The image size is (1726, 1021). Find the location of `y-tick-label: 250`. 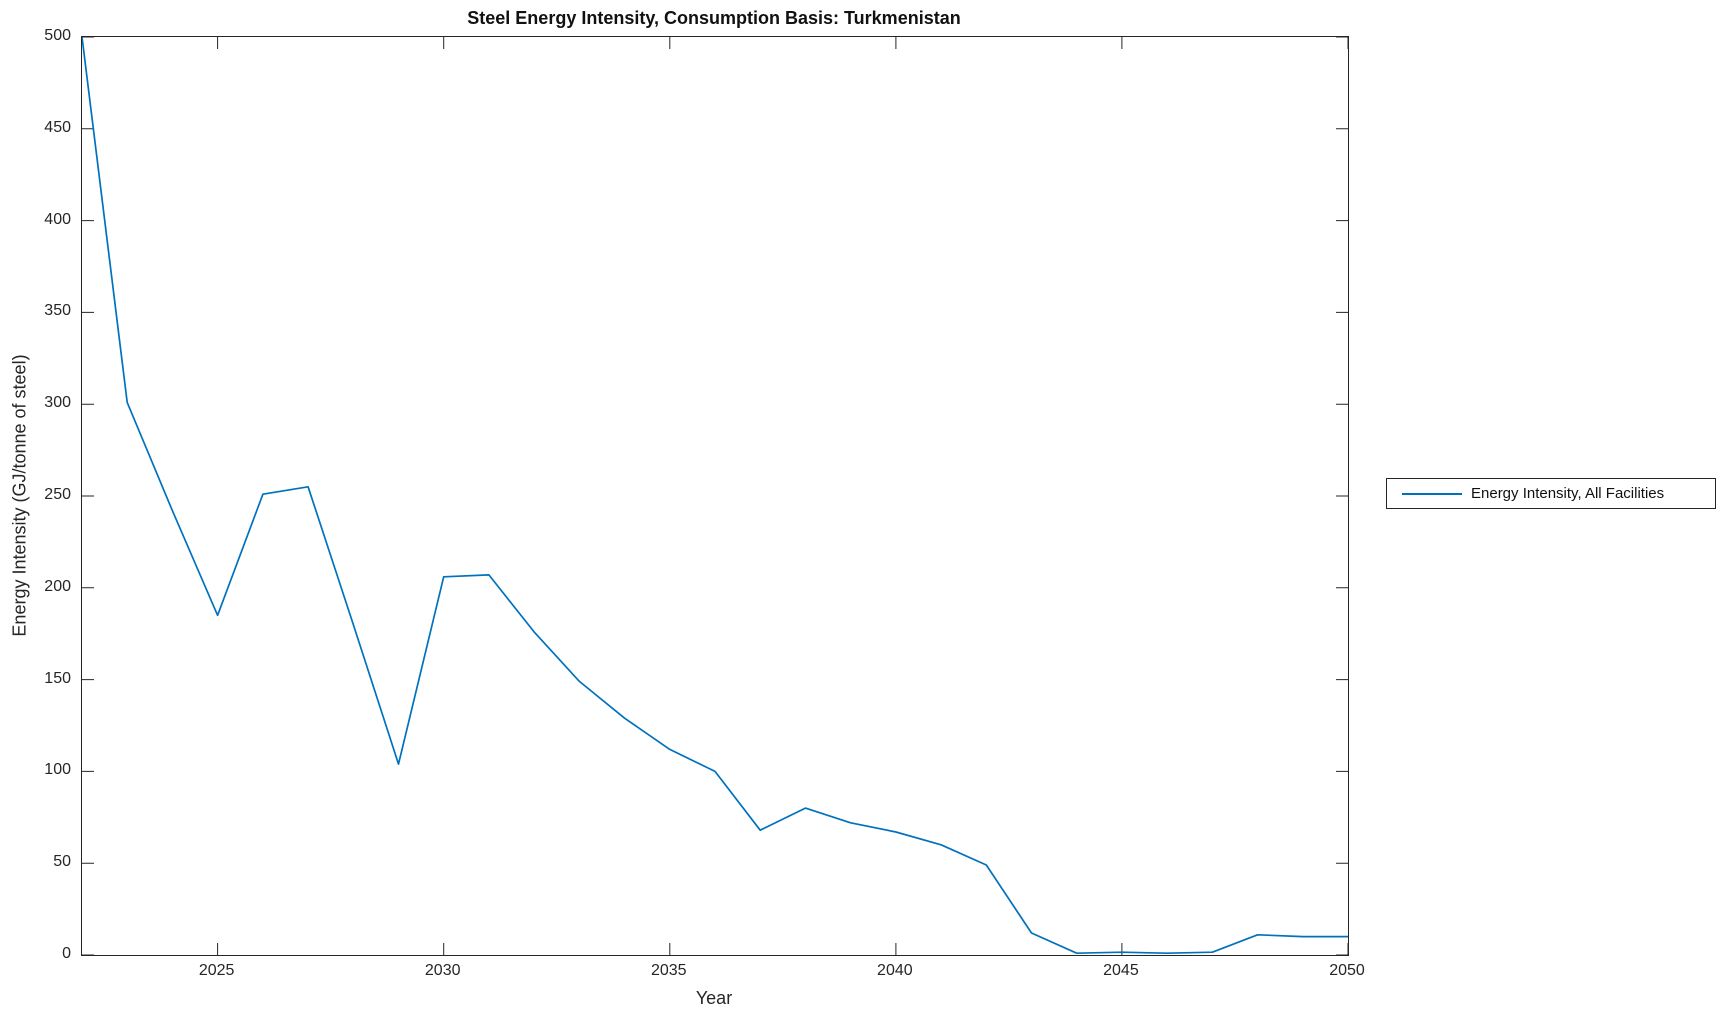

y-tick-label: 250 is located at coordinates (57, 494).